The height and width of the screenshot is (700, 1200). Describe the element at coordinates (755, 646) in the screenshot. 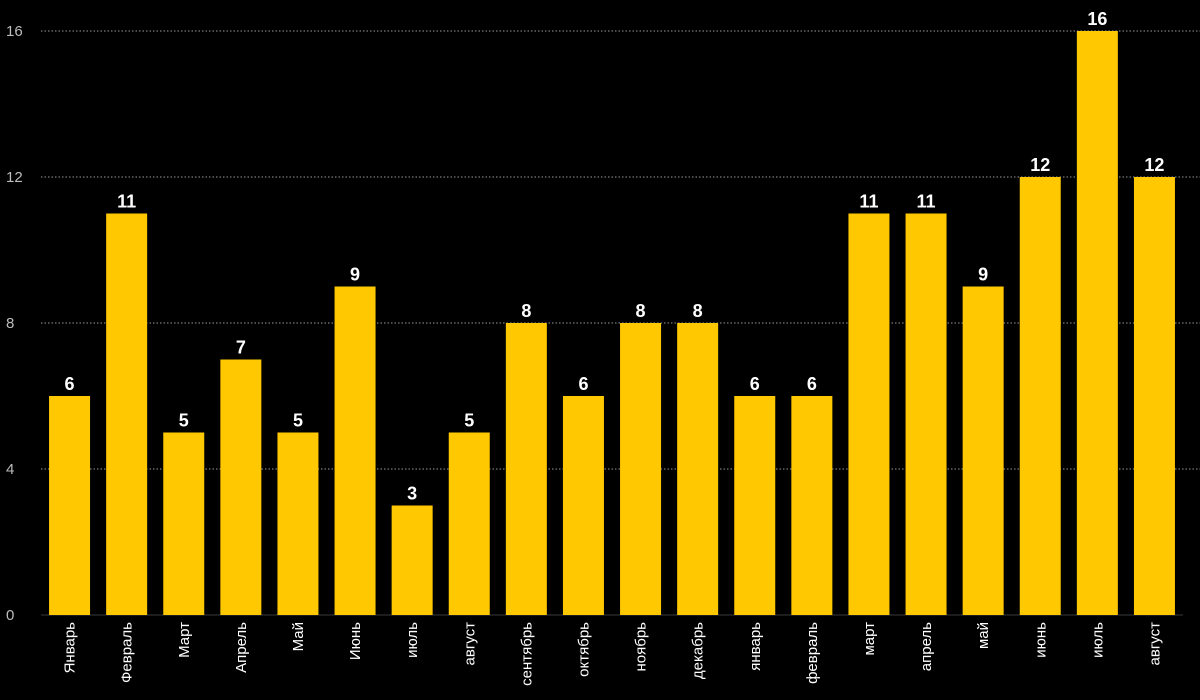

I see `category-label: январь` at that location.